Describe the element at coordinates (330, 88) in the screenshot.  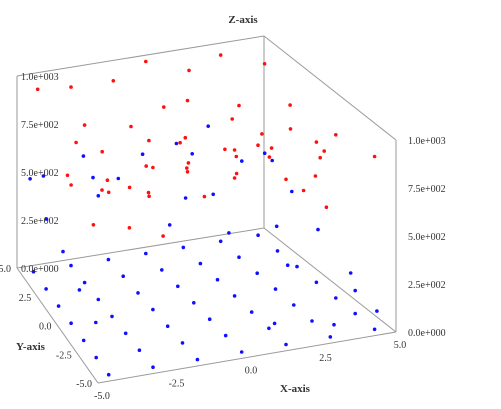
I see `box-top-right-edge` at that location.